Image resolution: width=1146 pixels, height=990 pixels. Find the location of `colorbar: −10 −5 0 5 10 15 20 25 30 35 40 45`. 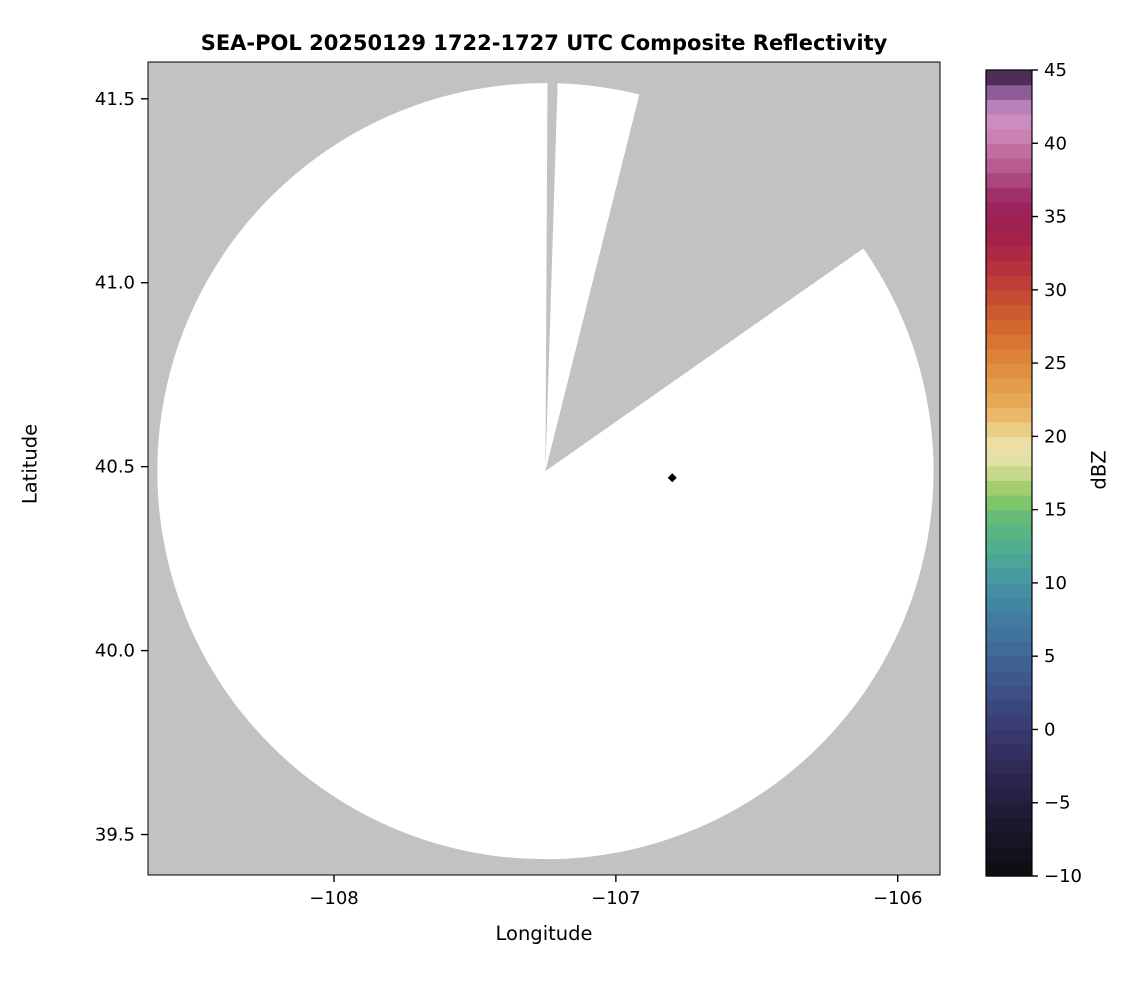

colorbar: −10 −5 0 5 10 15 20 25 30 35 40 45 is located at coordinates (1033, 473).